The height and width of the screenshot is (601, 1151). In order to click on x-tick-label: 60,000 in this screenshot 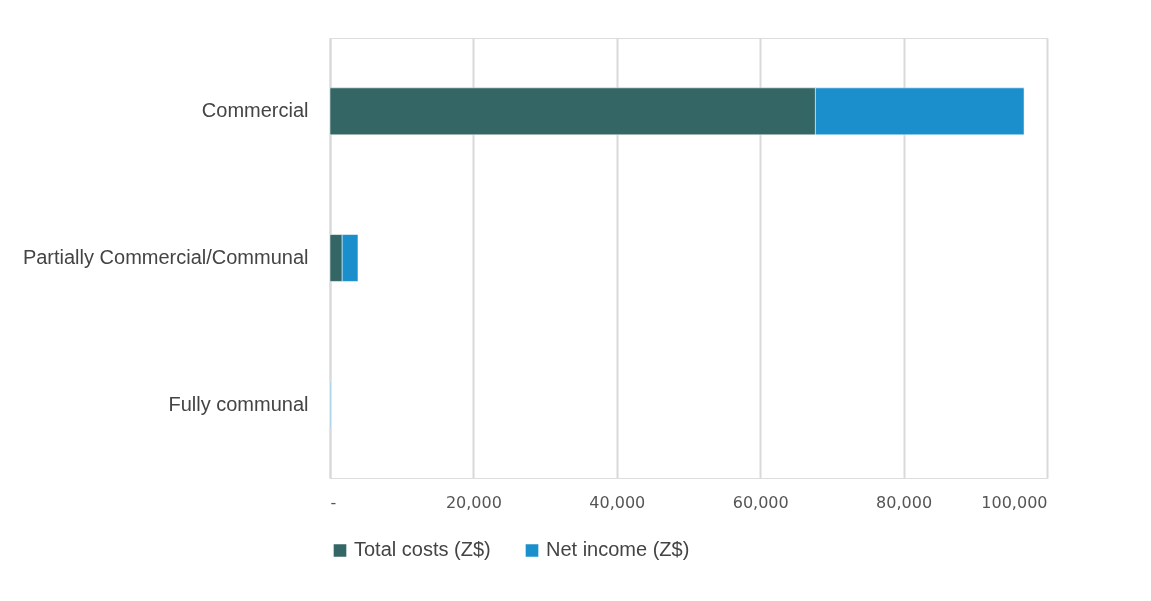, I will do `click(760, 502)`.